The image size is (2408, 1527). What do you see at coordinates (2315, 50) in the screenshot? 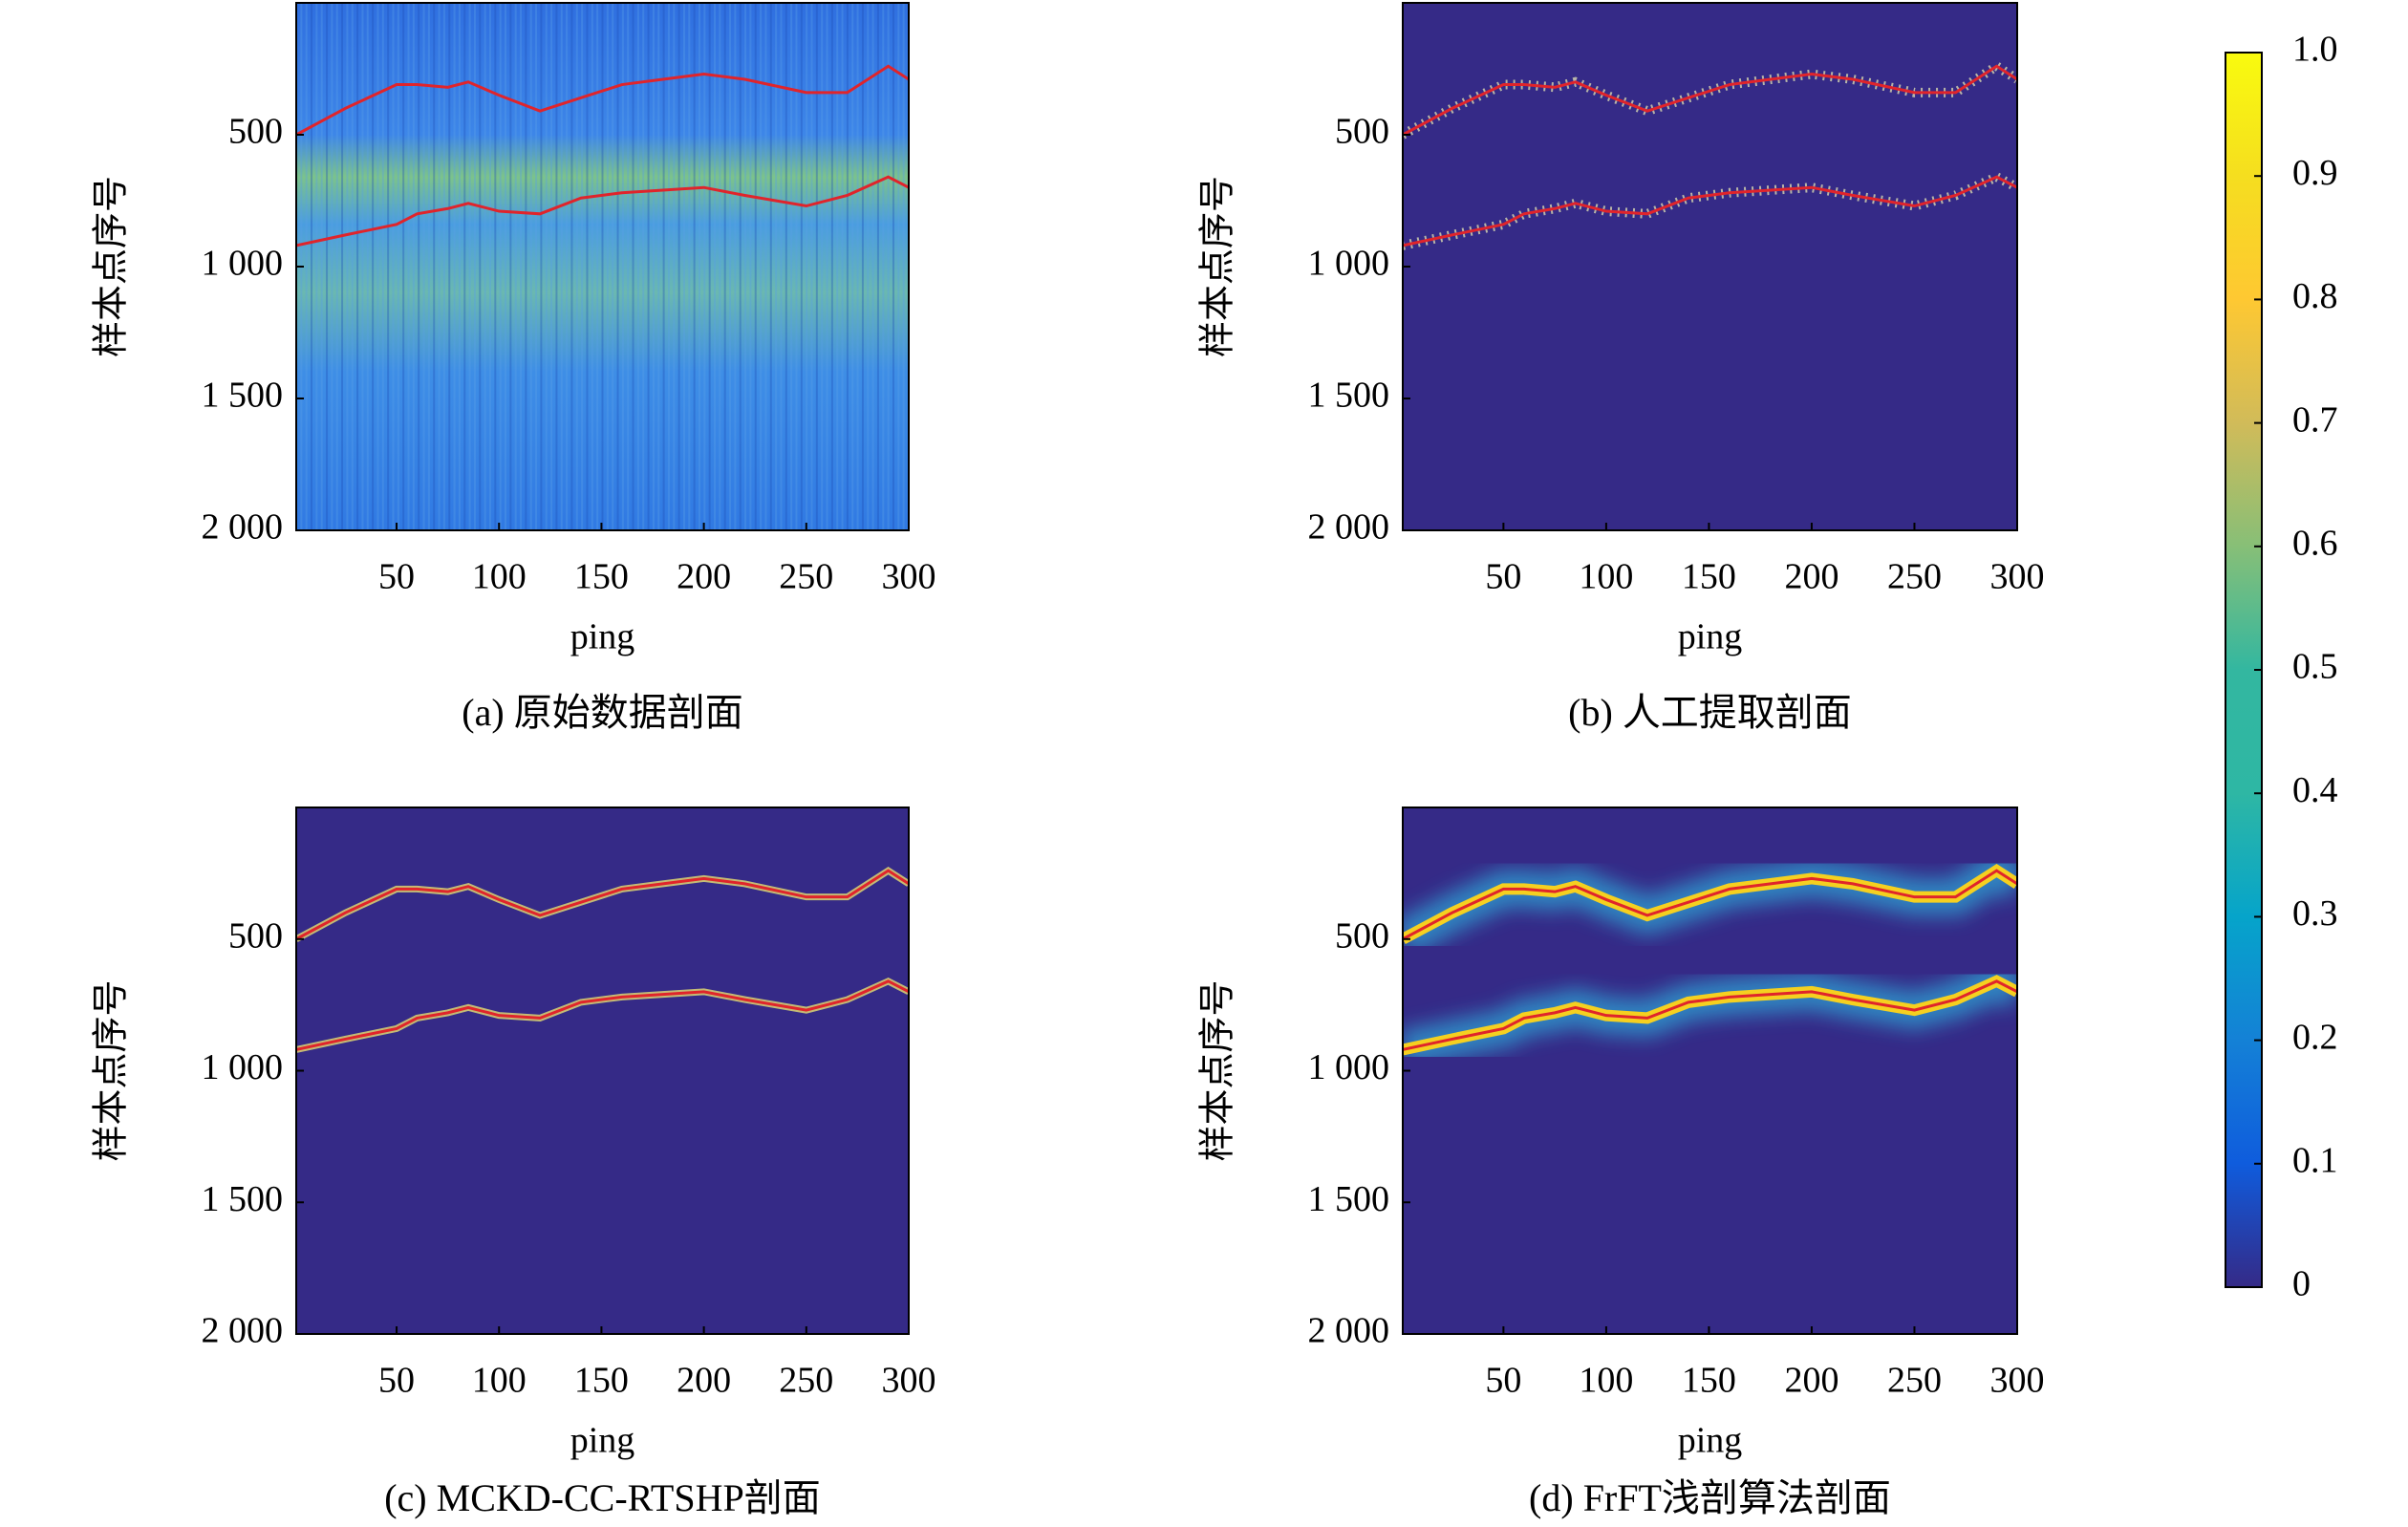
I see `colorbar-tick-label: 1.0` at bounding box center [2315, 50].